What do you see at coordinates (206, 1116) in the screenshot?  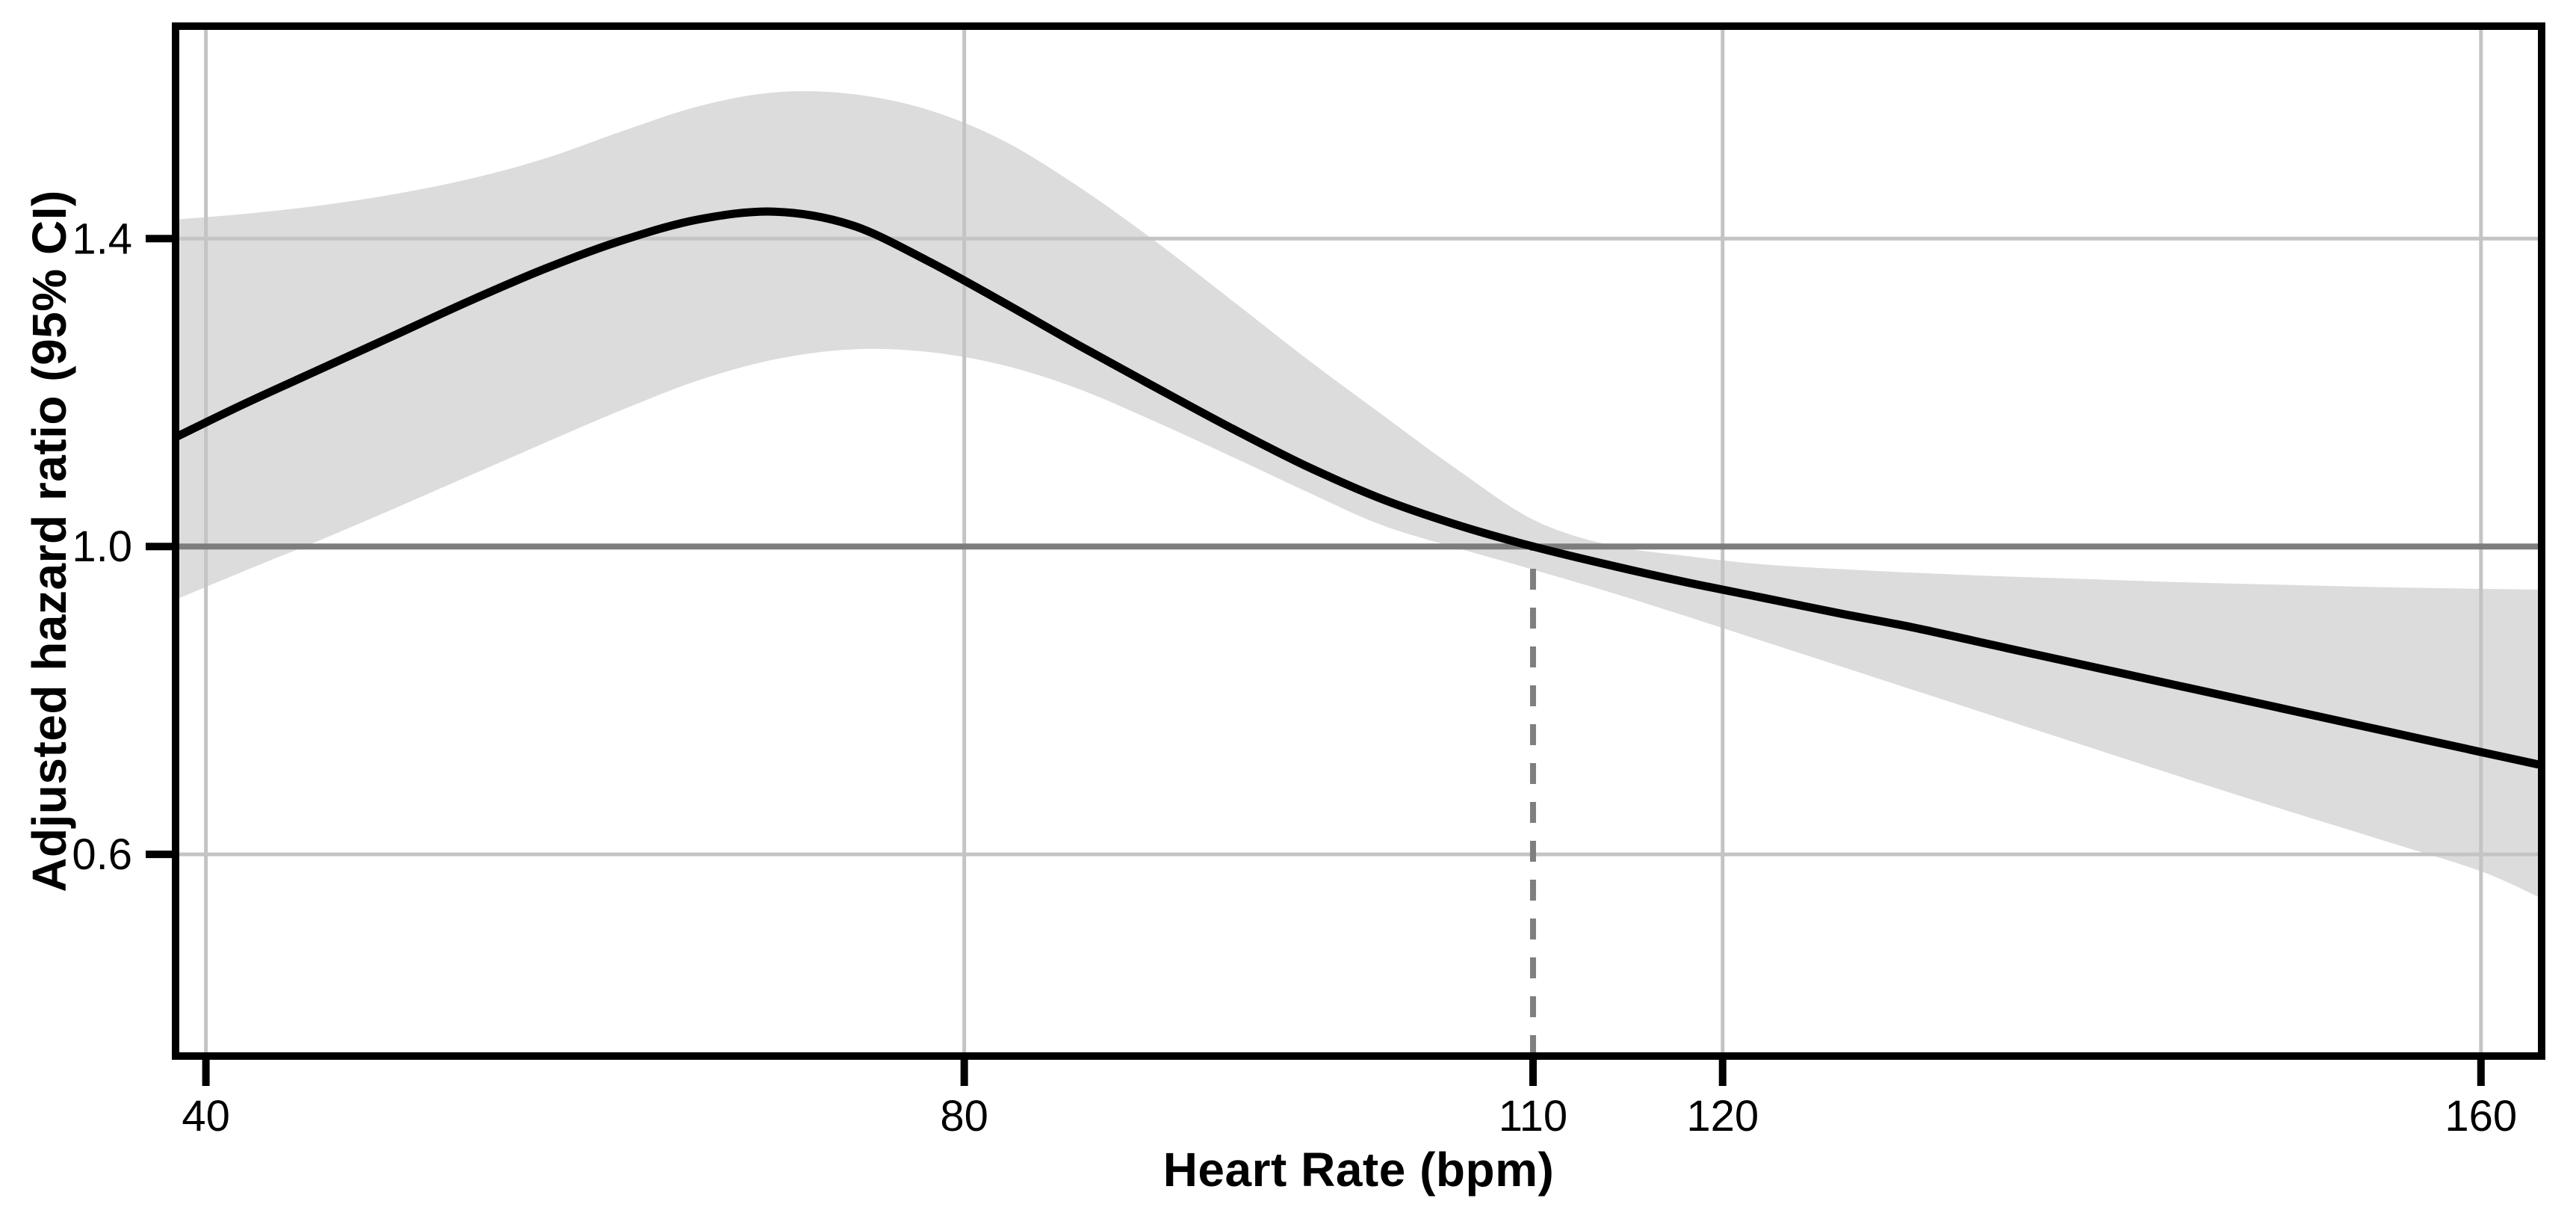 I see `x-tick-label-40: 40` at bounding box center [206, 1116].